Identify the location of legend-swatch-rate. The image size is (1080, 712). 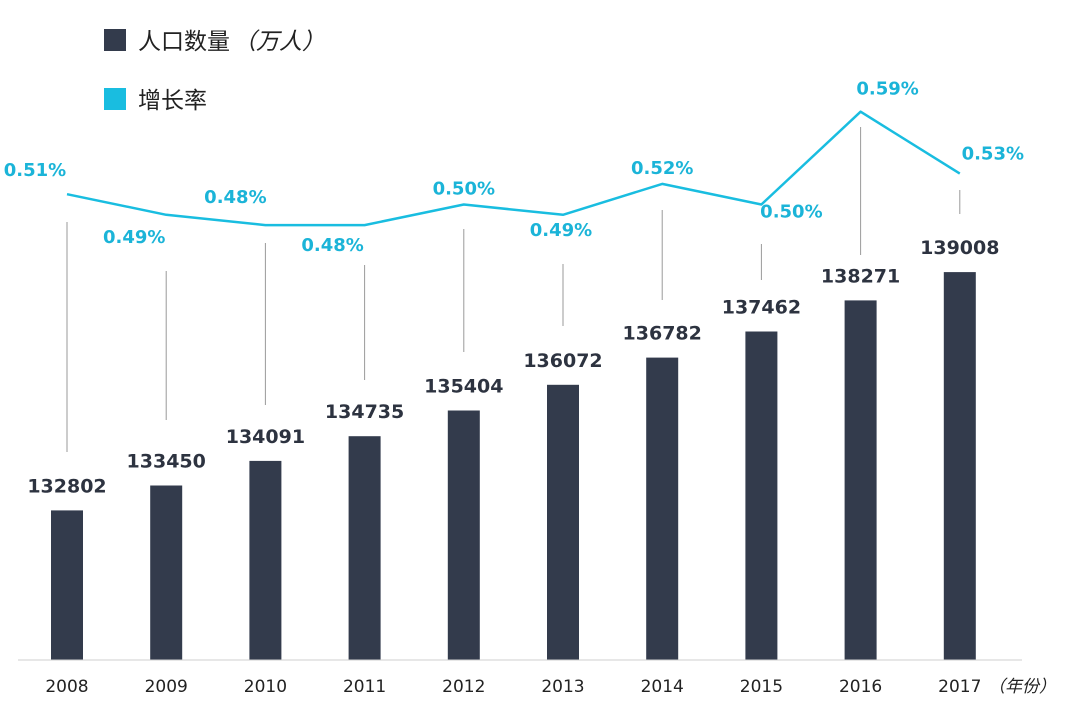
(115, 99).